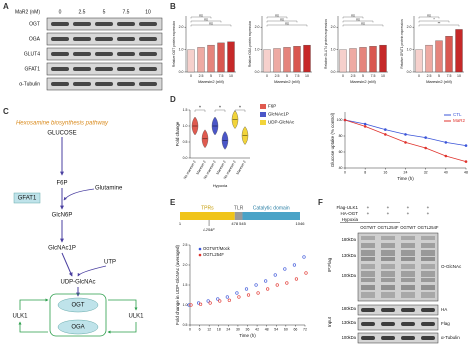 The height and width of the screenshot is (355, 474). What do you see at coordinates (332, 139) in the screenshot?
I see `y-axis-label: Glucose uptake (% control)` at bounding box center [332, 139].